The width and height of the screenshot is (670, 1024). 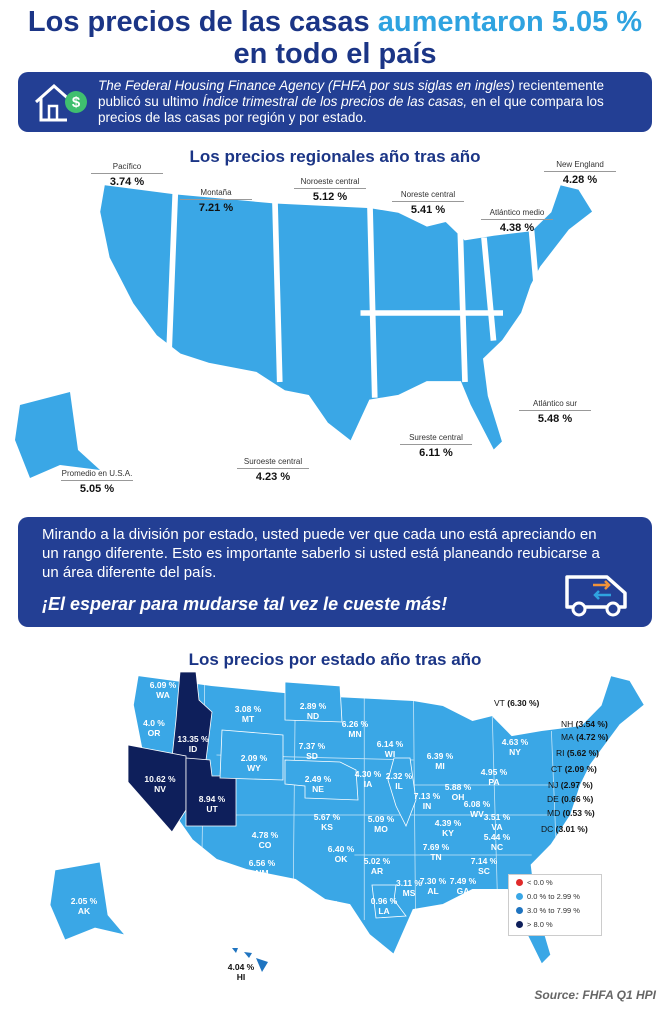 I want to click on state-value: 5.09 %, so click(x=381, y=819).